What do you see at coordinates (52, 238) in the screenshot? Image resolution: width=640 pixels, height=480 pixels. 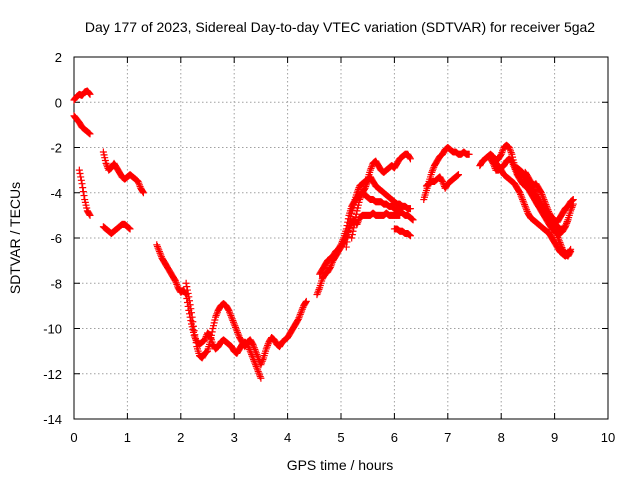 I see `y-tick-labels: 2 0 -2 -4 -6 -8 -10 -12 -14` at bounding box center [52, 238].